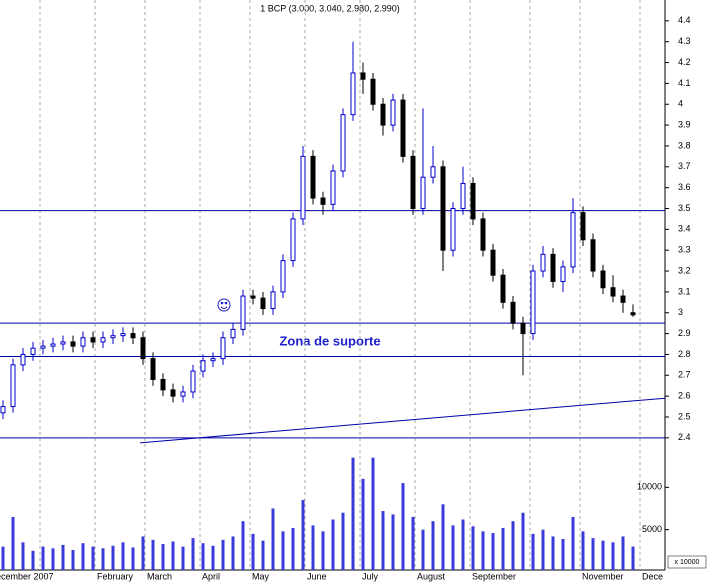 The height and width of the screenshot is (582, 707). What do you see at coordinates (684, 437) in the screenshot?
I see `y-tick-label: 2.4` at bounding box center [684, 437].